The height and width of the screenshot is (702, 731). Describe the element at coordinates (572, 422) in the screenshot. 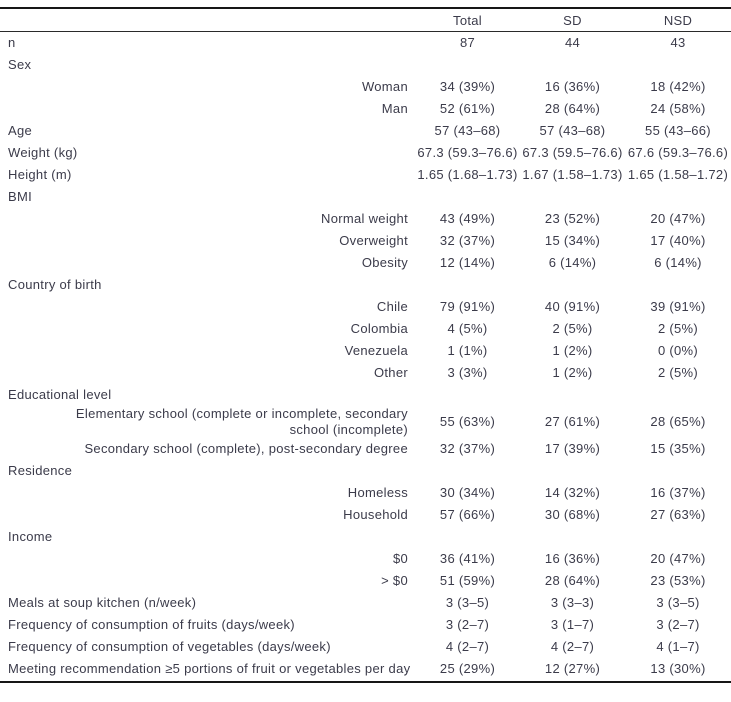

I see `cell-sd: 27 (61%)` at that location.